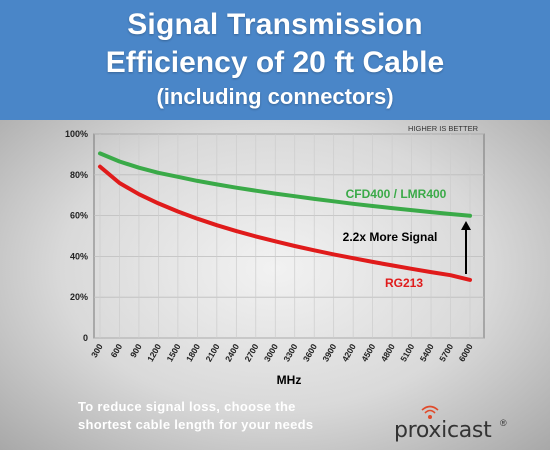 The height and width of the screenshot is (450, 550). I want to click on x-tick-label: 5100, so click(407, 353).